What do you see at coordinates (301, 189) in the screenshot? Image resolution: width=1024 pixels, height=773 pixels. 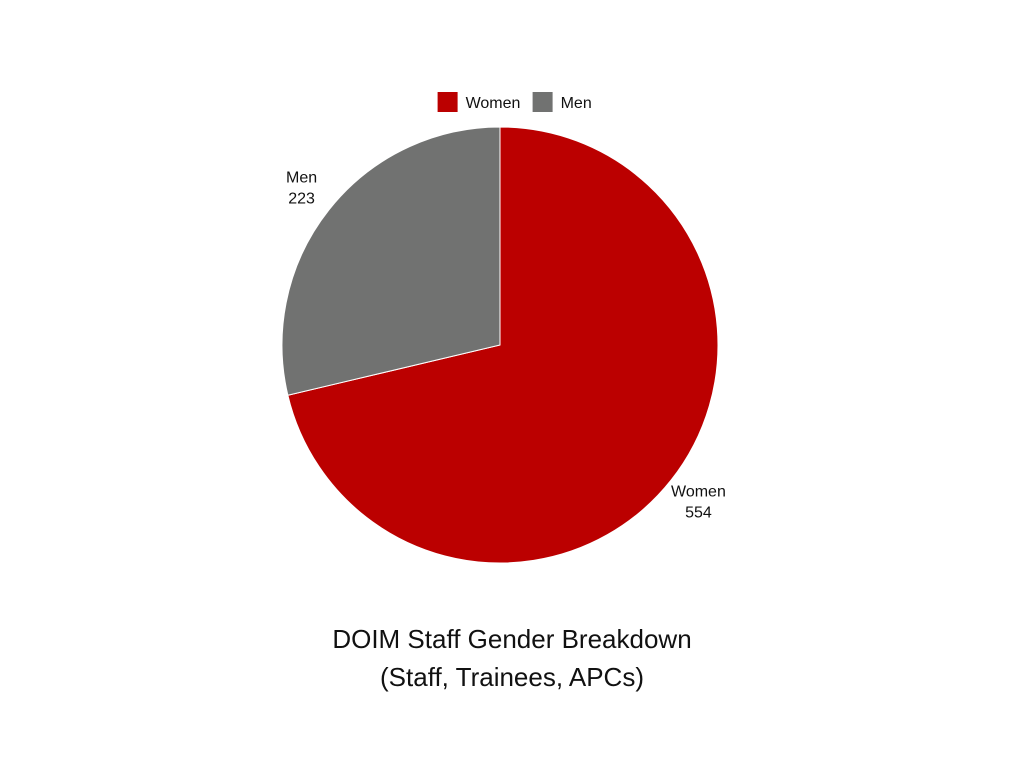 I see `data-label-men: Men 223` at bounding box center [301, 189].